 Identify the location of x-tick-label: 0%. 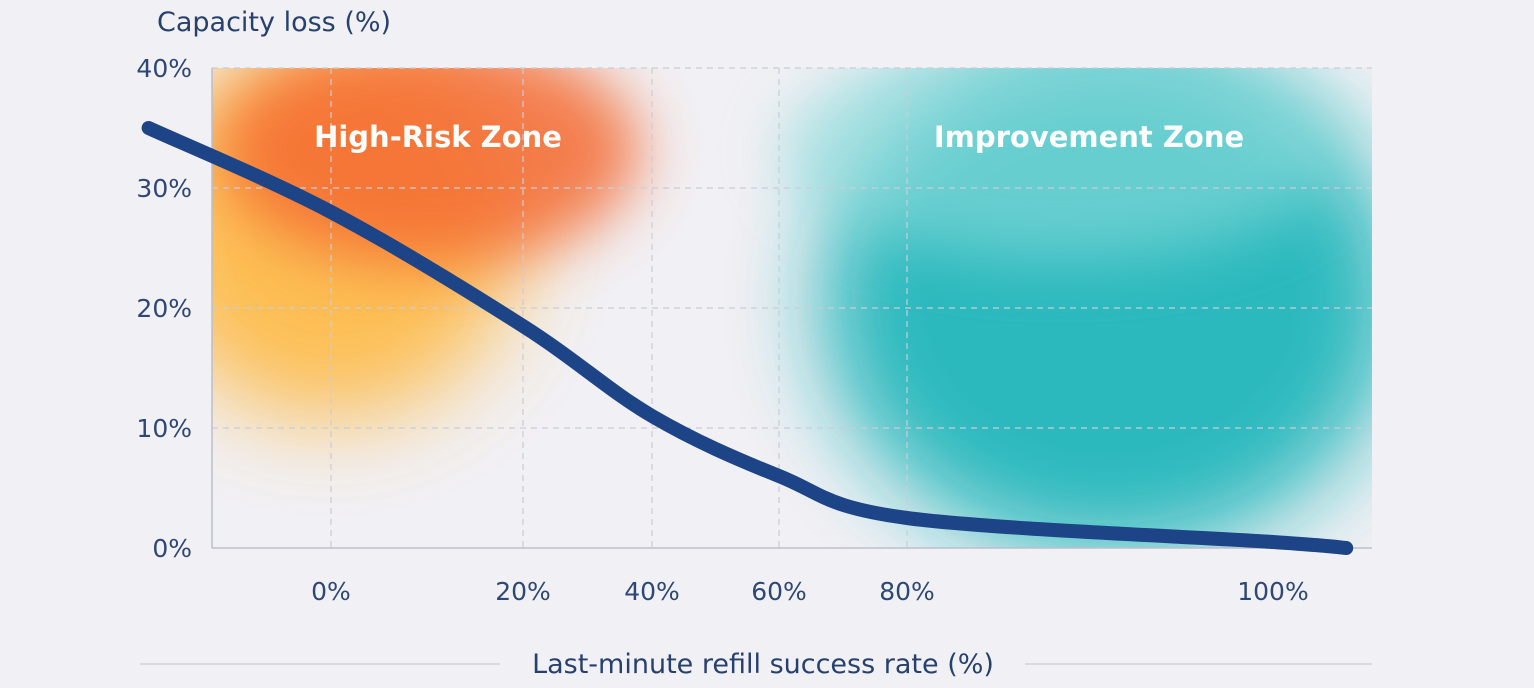
(331, 591).